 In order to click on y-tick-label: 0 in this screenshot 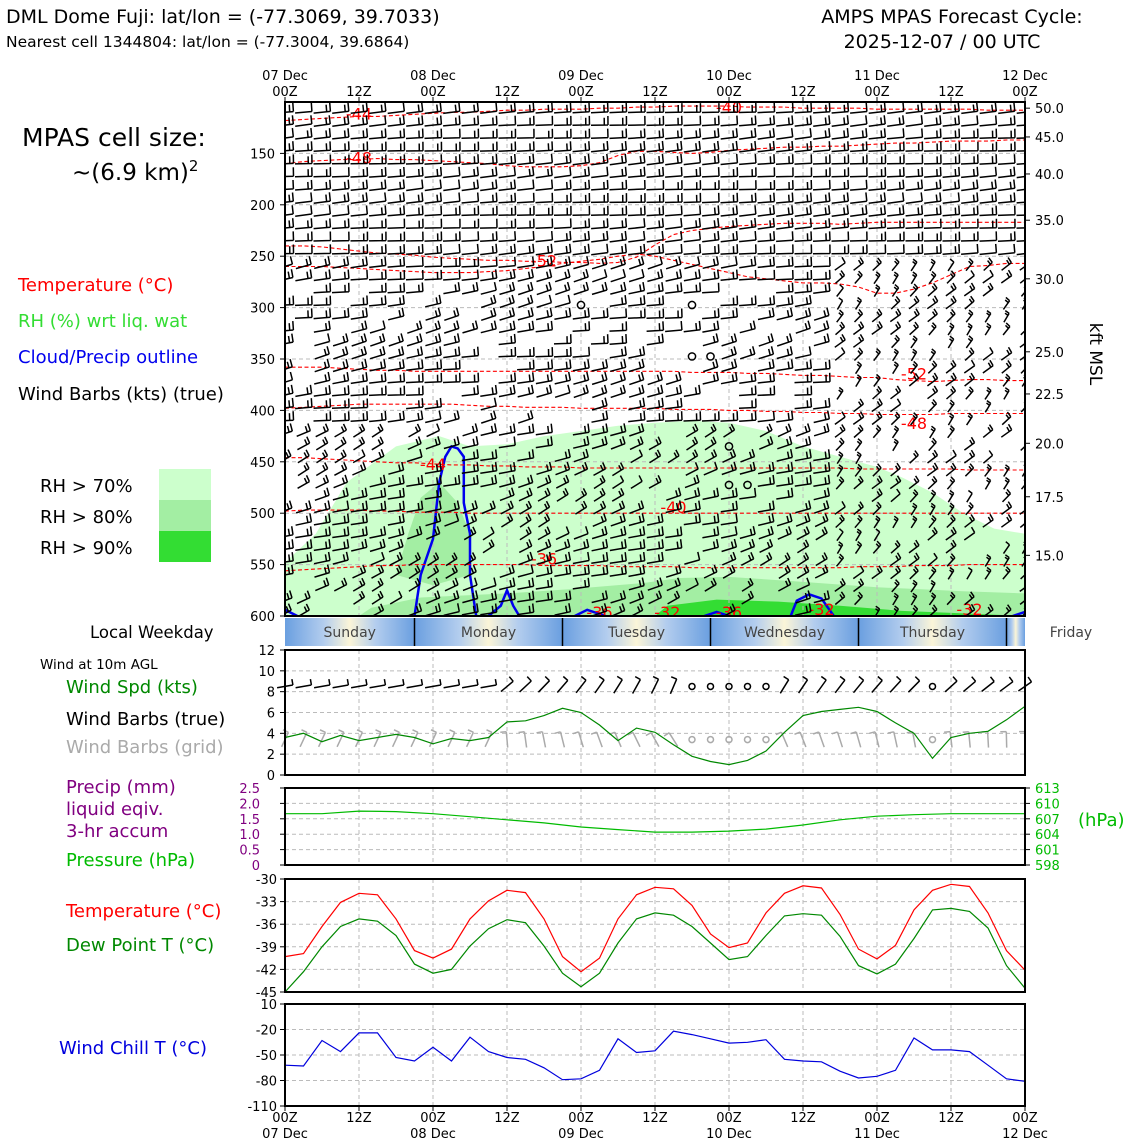, I will do `click(271, 776)`.